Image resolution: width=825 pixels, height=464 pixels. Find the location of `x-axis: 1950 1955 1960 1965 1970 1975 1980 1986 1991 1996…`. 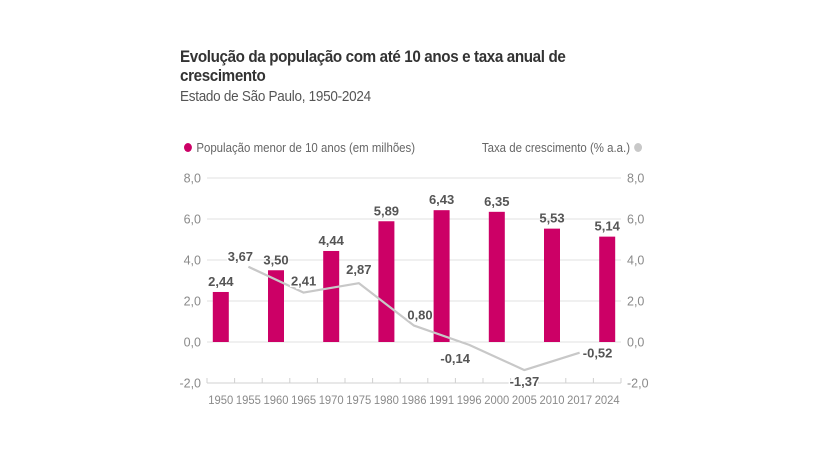

x-axis: 1950 1955 1960 1965 1970 1975 1980 1986 1991 1996… is located at coordinates (414, 392).